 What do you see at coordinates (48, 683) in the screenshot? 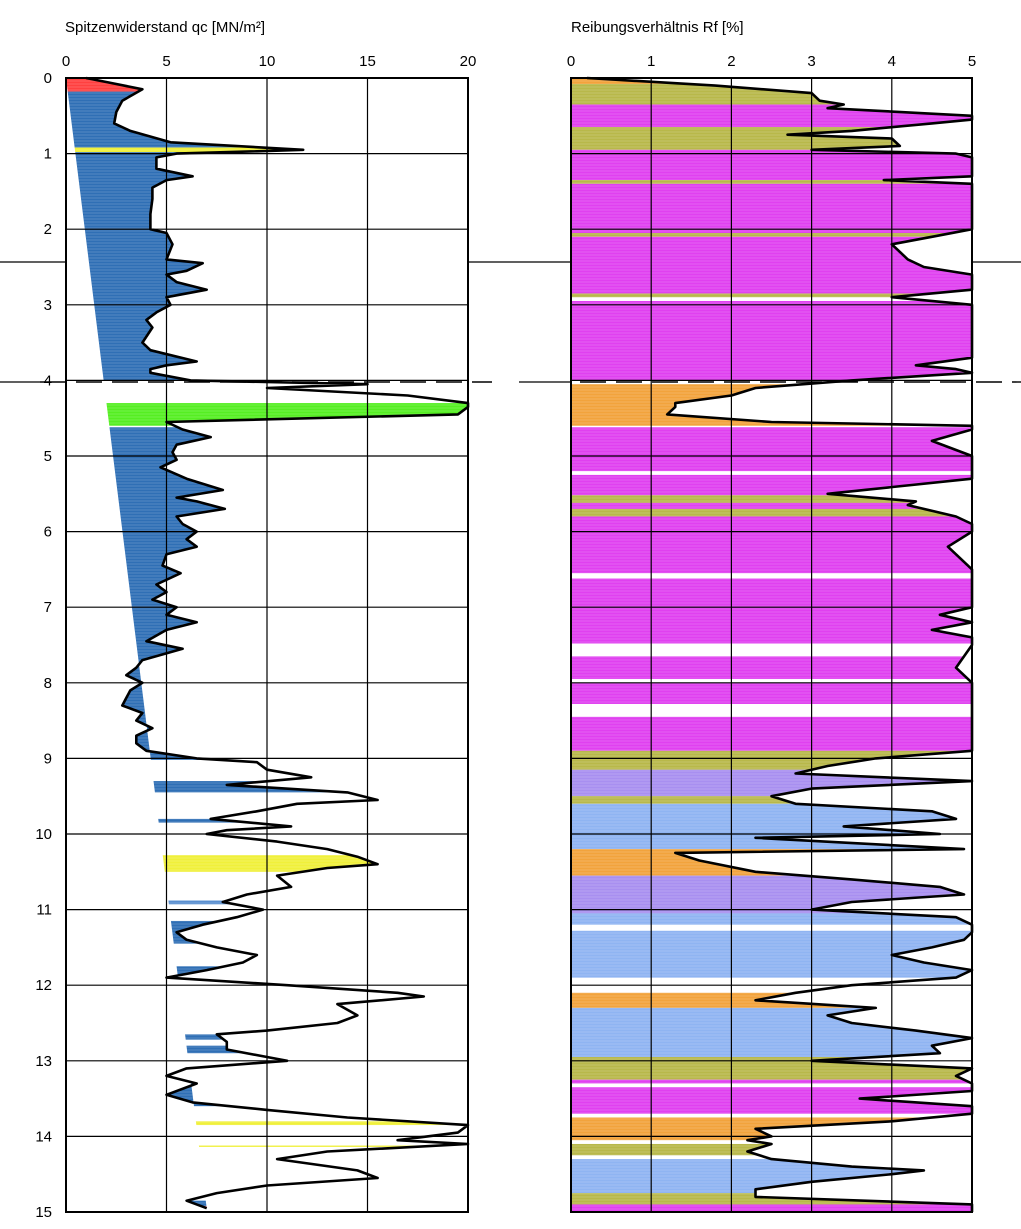
I see `depth-tick-label: 8` at bounding box center [48, 683].